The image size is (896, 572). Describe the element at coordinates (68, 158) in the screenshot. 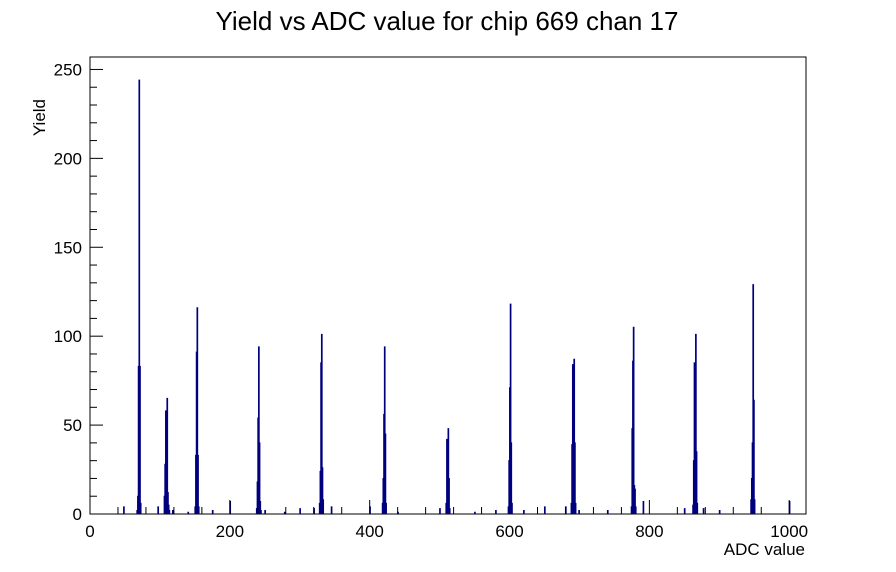

I see `y-tick-label: 200` at that location.